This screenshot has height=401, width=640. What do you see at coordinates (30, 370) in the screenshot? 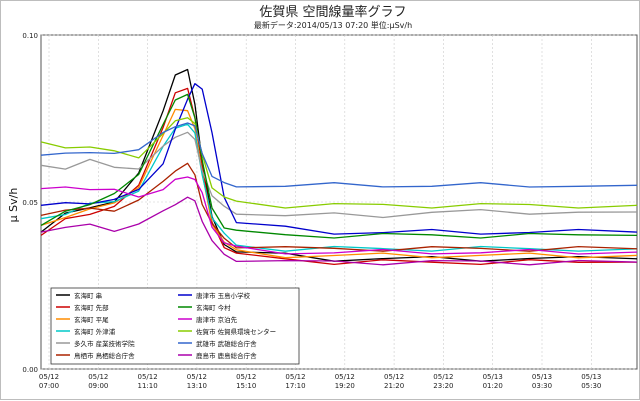
I see `y-tick-label: 0.00` at bounding box center [30, 370].